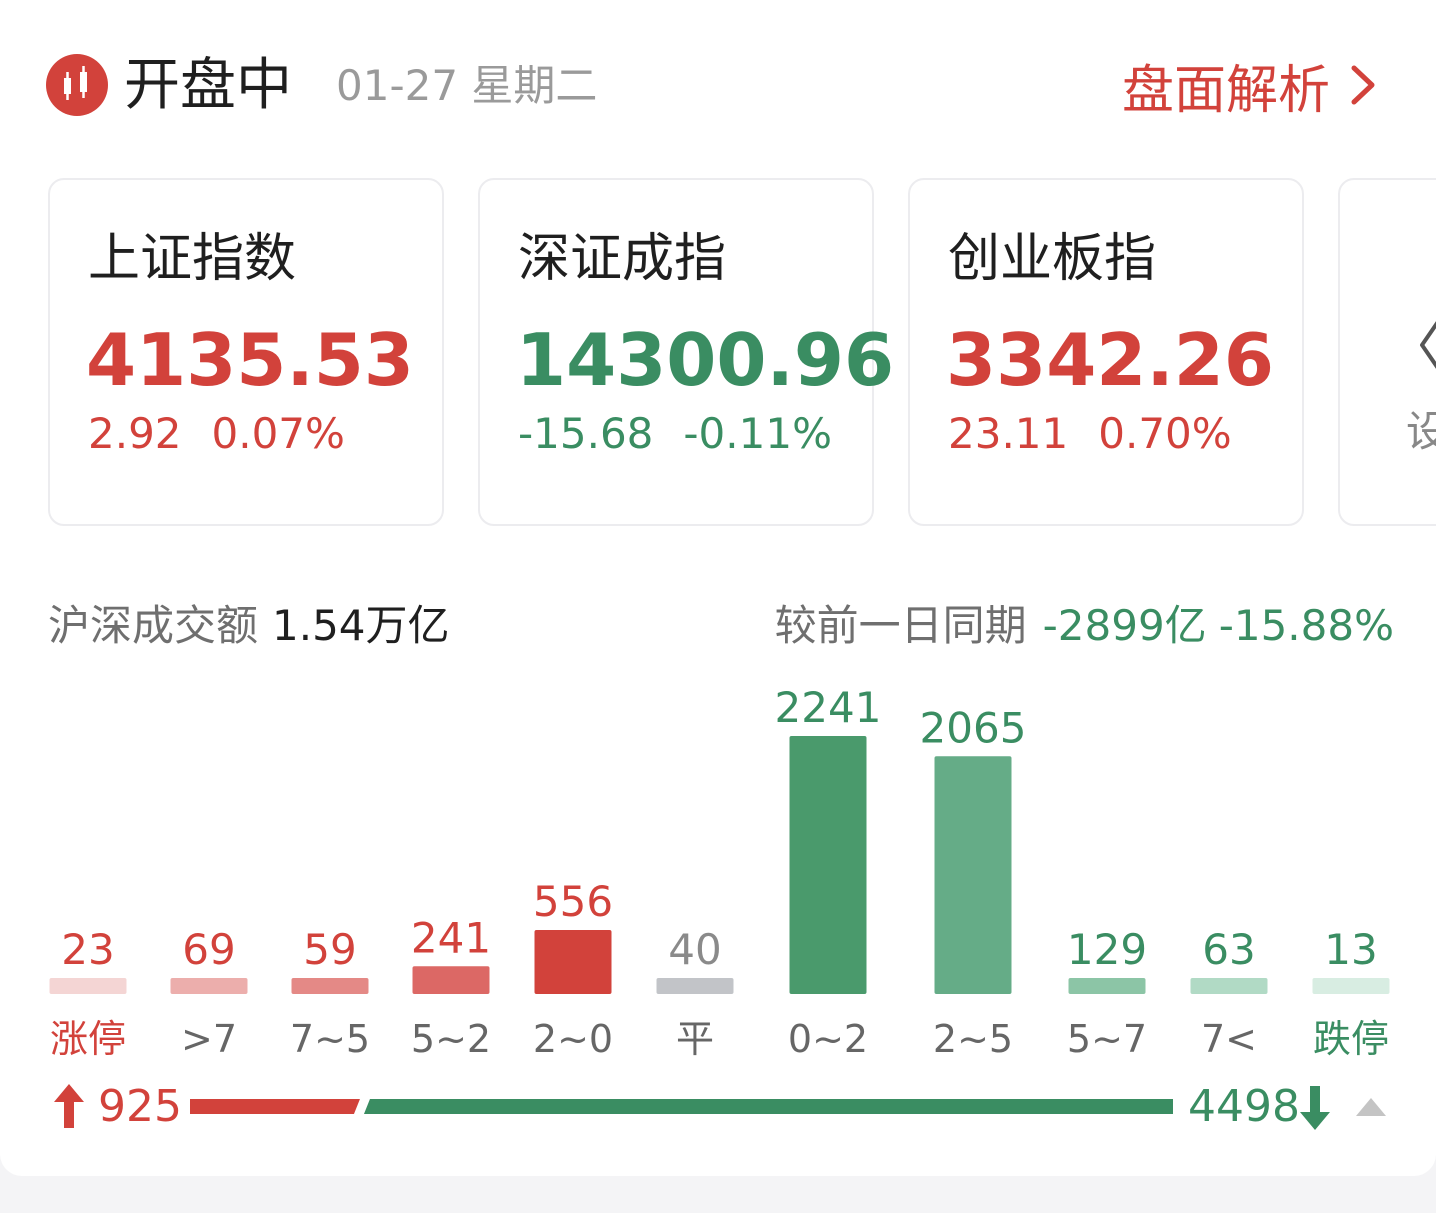  What do you see at coordinates (1363, 85) in the screenshot?
I see `chevron-right-icon` at bounding box center [1363, 85].